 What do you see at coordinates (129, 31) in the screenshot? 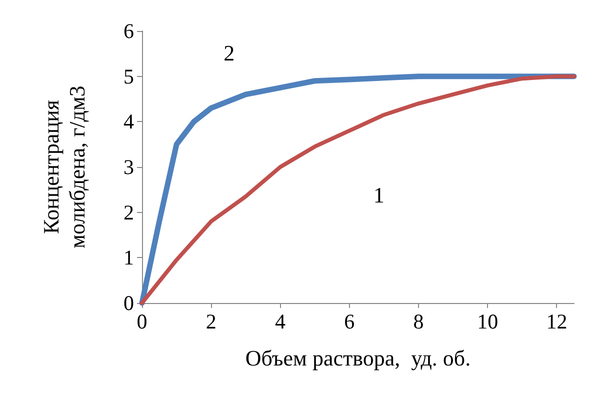
I see `y-tick-label: 6` at bounding box center [129, 31].